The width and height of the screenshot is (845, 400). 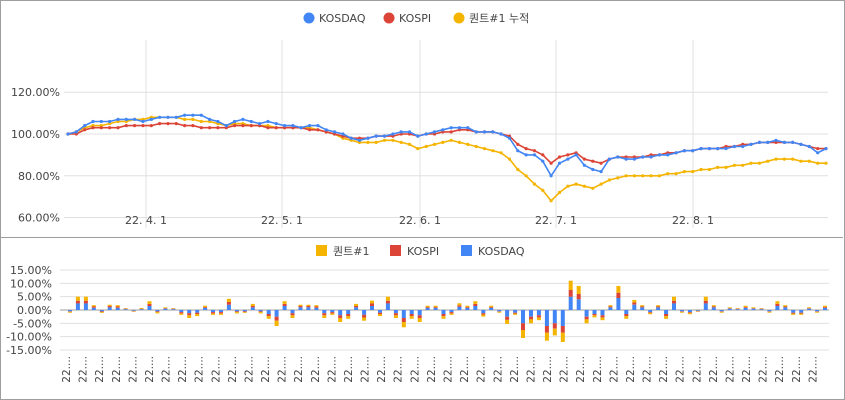 What do you see at coordinates (499, 18) in the screenshot?
I see `legend-label: 퀀트#1 누적` at bounding box center [499, 18].